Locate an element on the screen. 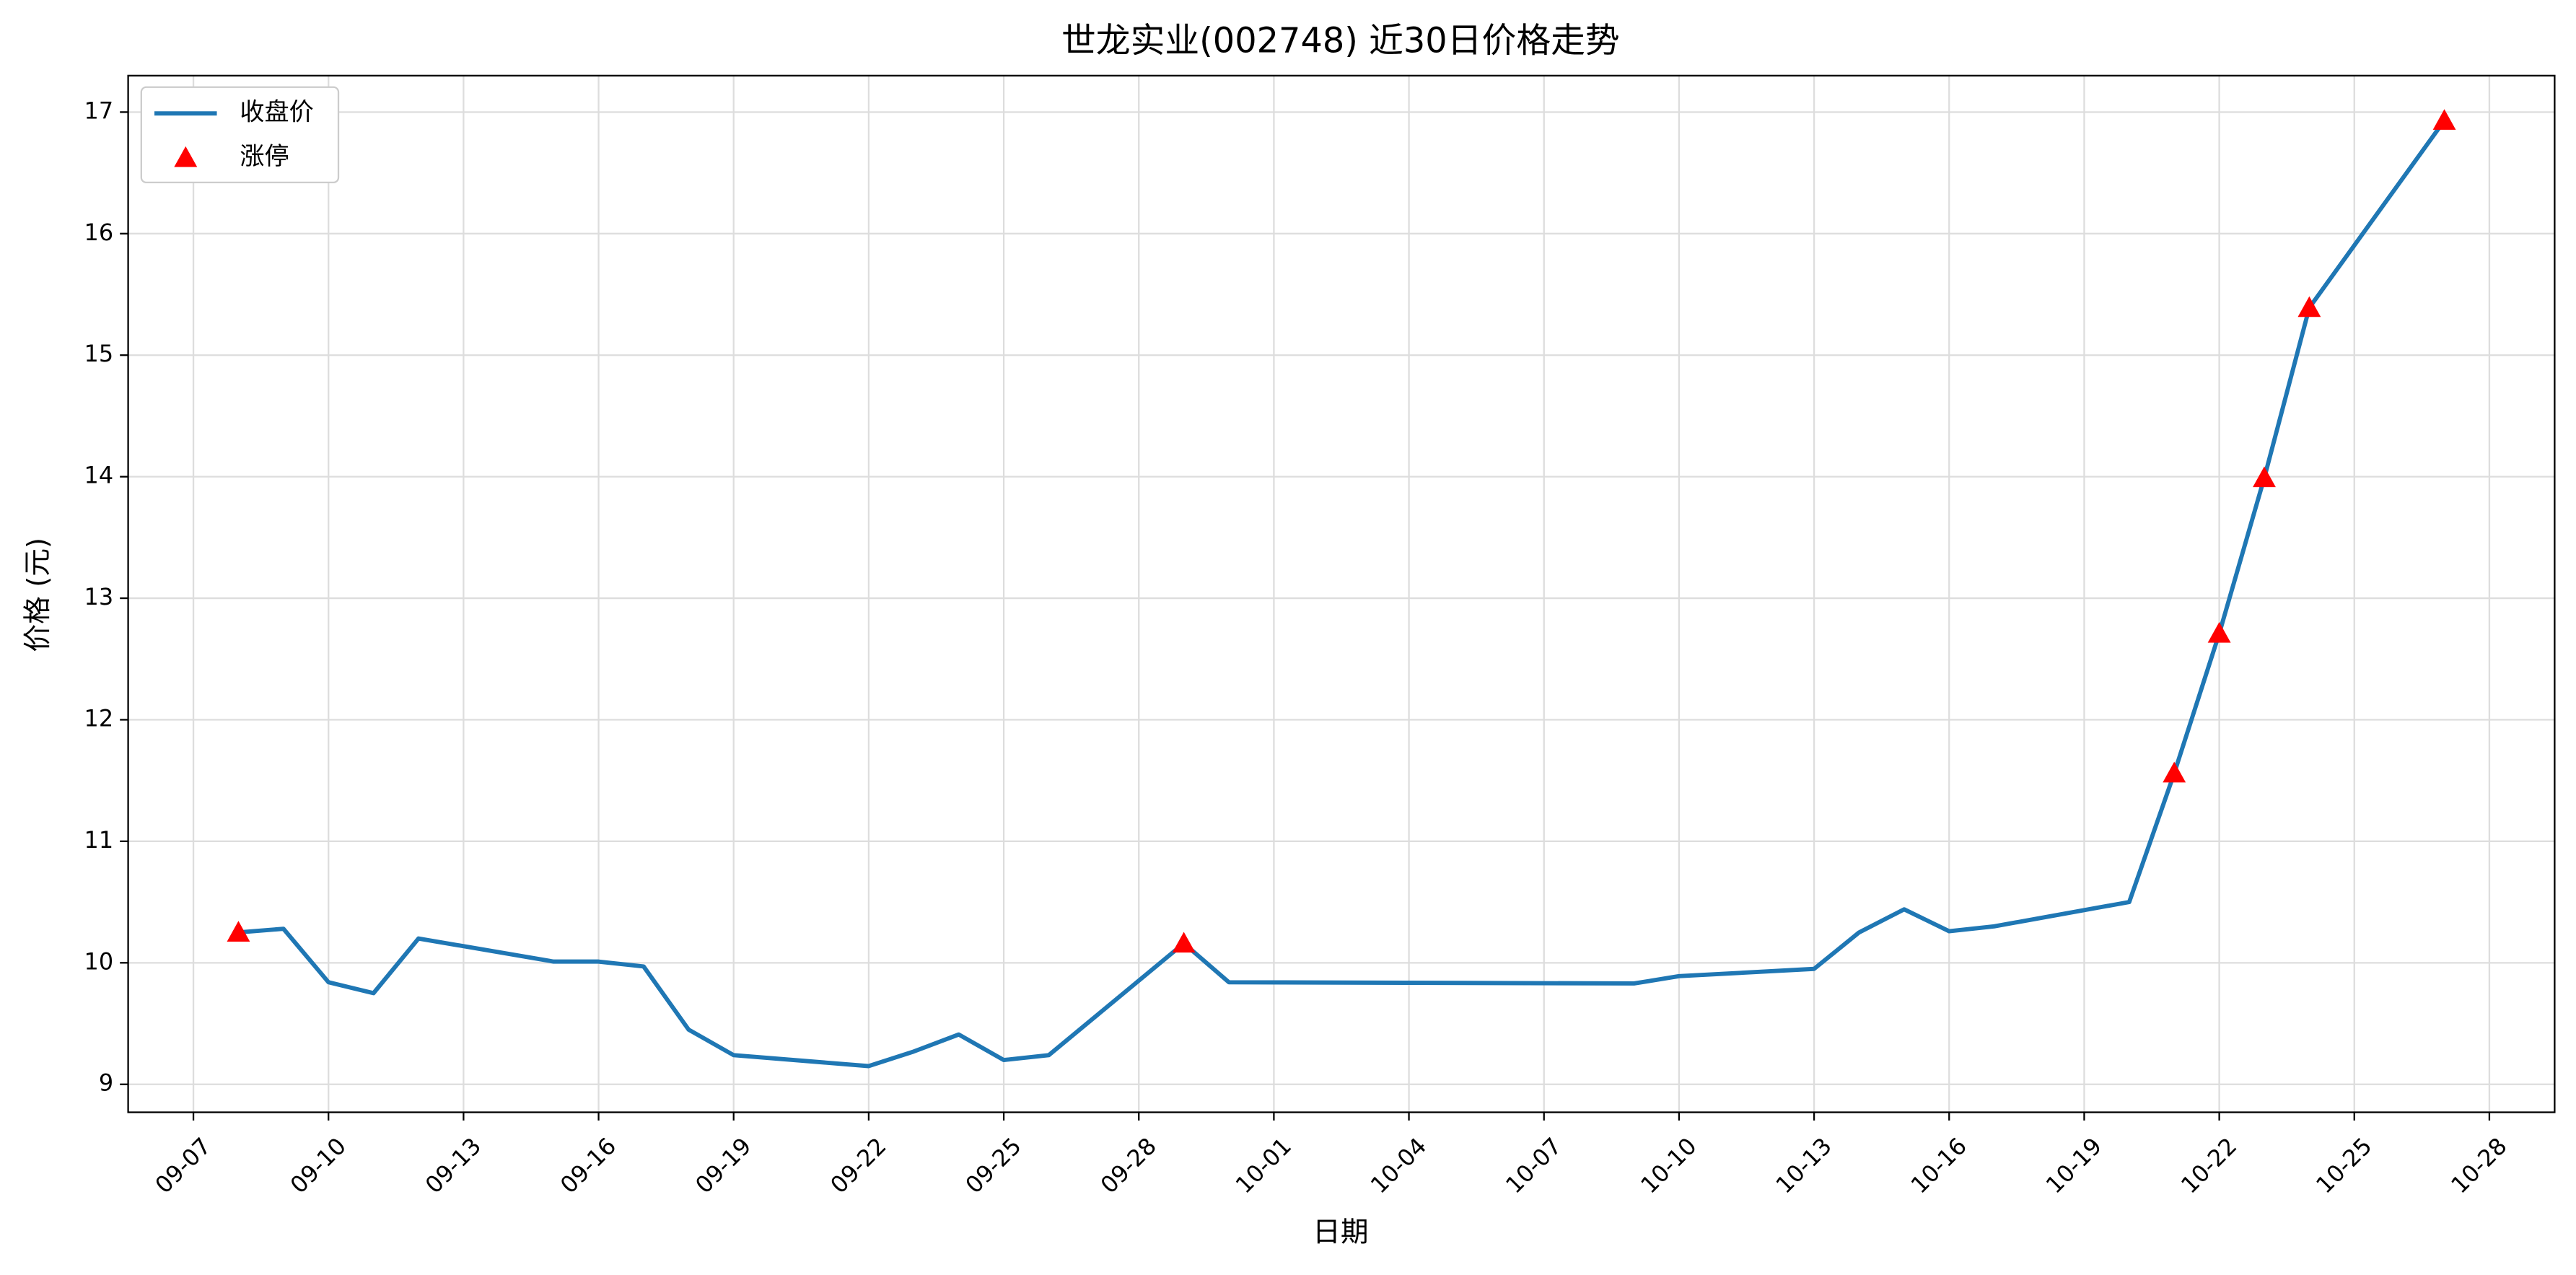  y-tick-label: 10 is located at coordinates (99, 961).